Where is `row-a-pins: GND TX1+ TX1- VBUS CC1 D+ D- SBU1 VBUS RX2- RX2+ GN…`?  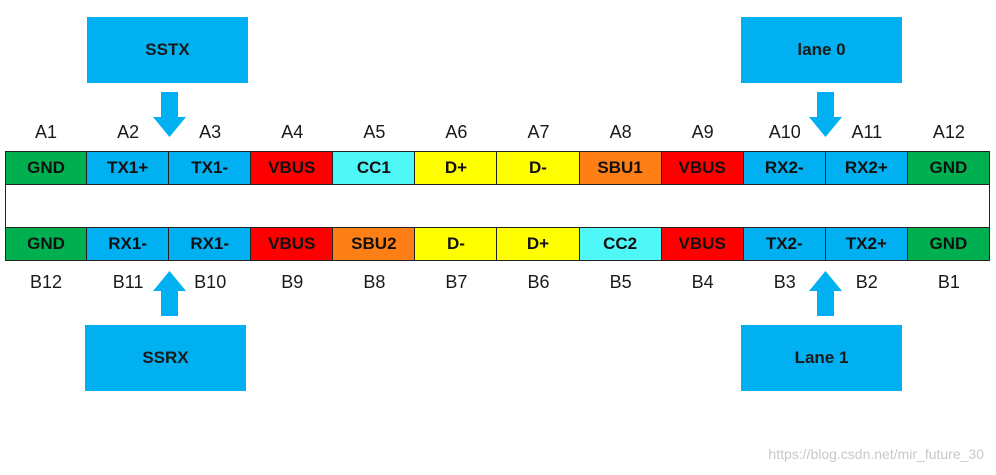 row-a-pins: GND TX1+ TX1- VBUS CC1 D+ D- SBU1 VBUS RX2- RX2+ GN… is located at coordinates (497, 168).